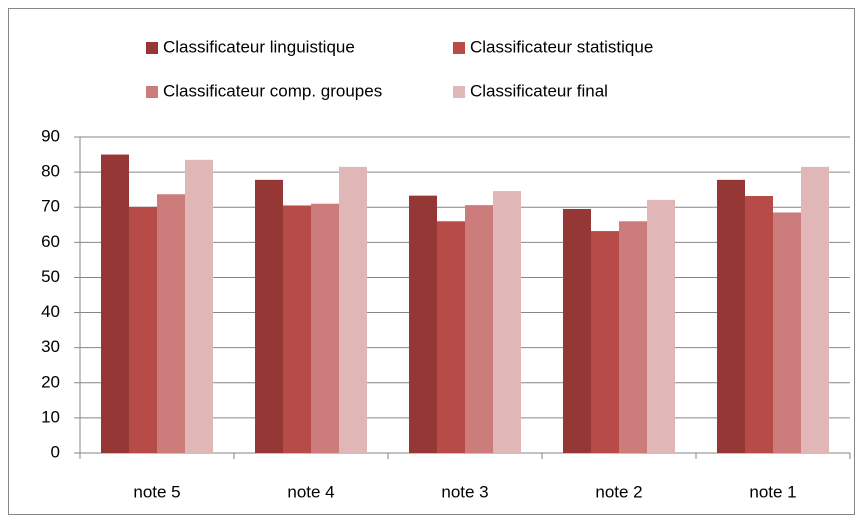 This screenshot has height=528, width=863. Describe the element at coordinates (259, 46) in the screenshot. I see `legend-label: Classificateur linguistique` at that location.